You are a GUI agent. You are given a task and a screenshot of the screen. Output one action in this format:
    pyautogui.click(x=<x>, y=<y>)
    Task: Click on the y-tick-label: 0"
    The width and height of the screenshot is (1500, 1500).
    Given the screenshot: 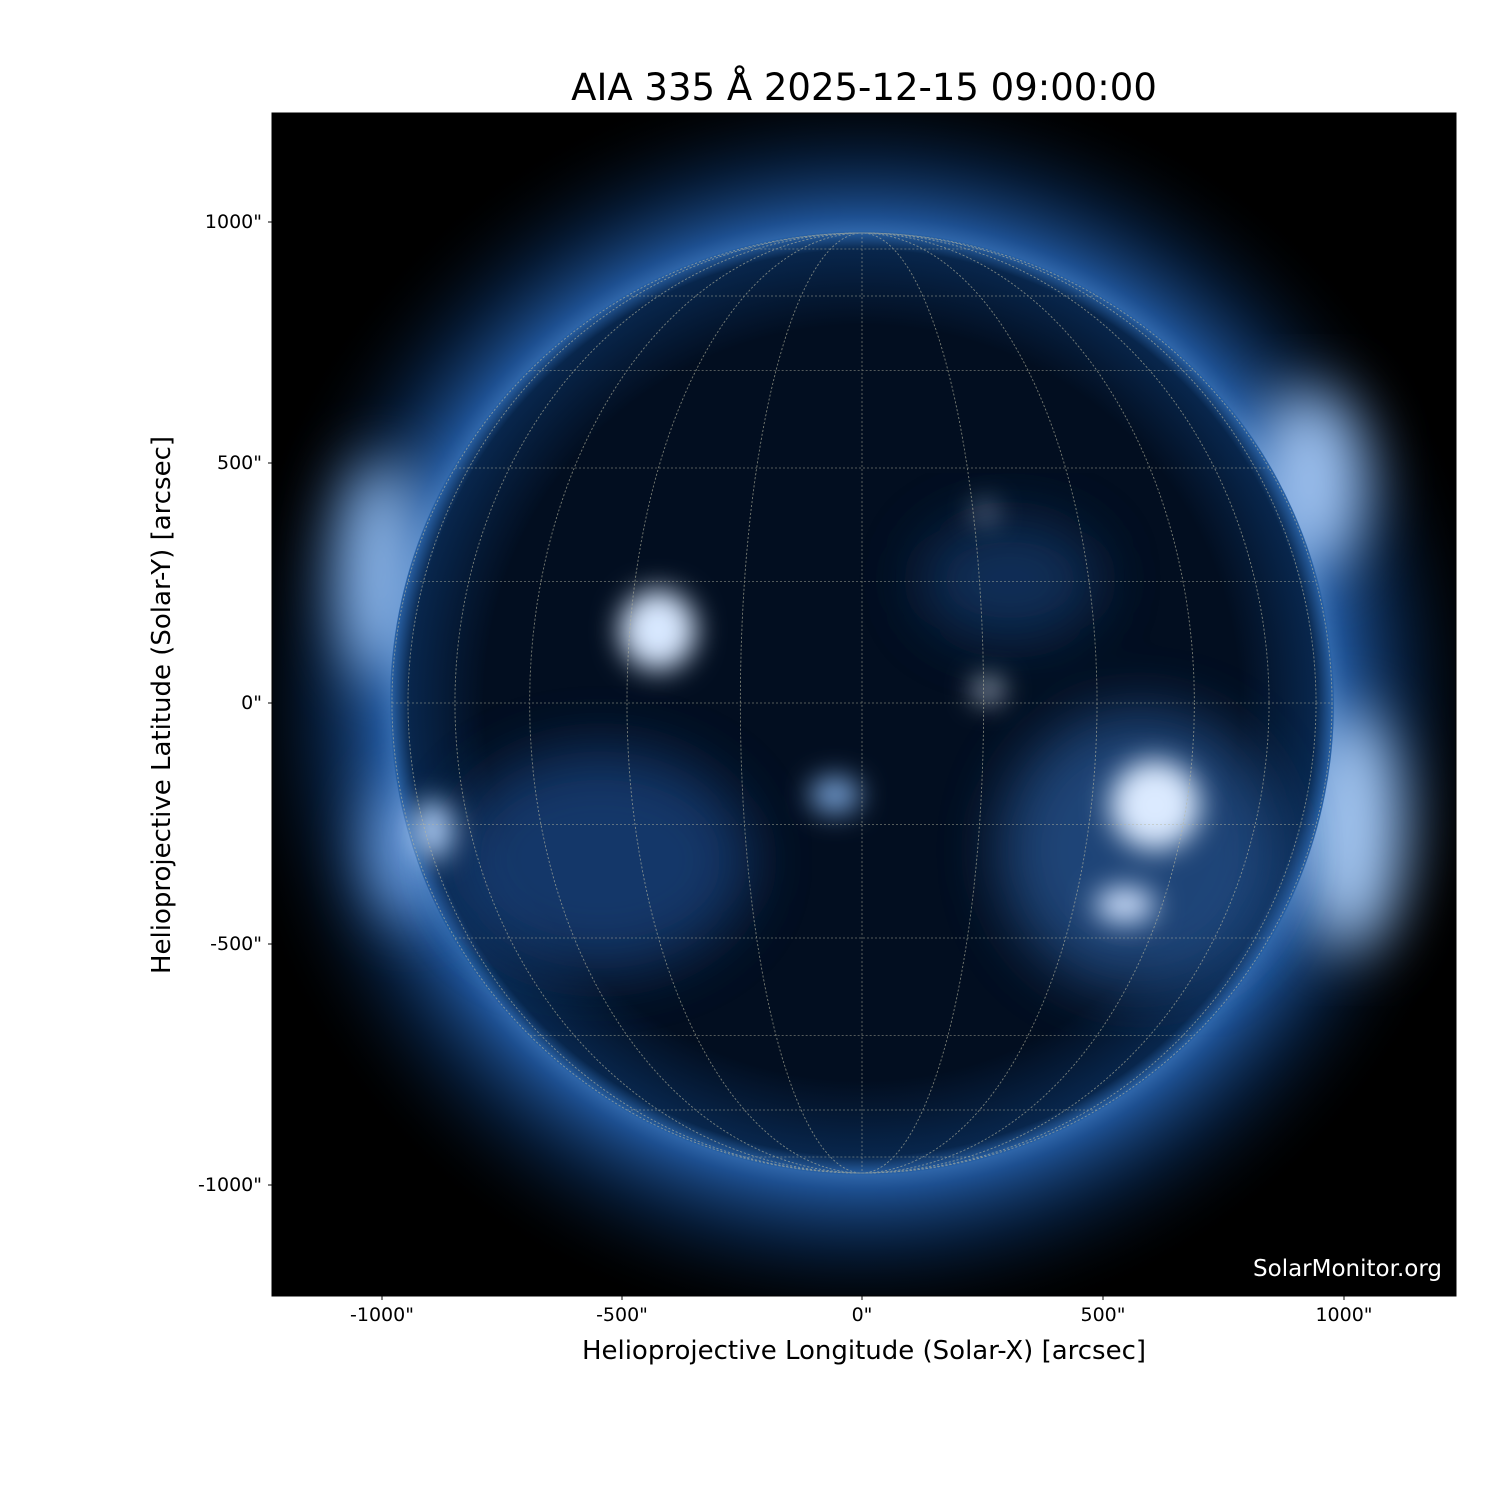 What is the action you would take?
    pyautogui.click(x=251, y=703)
    